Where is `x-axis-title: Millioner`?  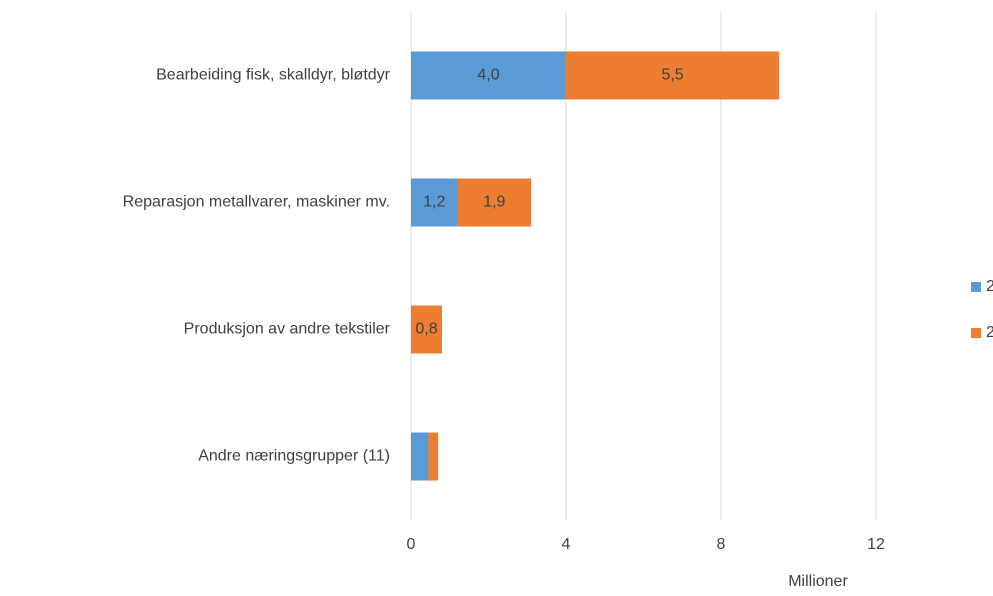 x-axis-title: Millioner is located at coordinates (818, 581).